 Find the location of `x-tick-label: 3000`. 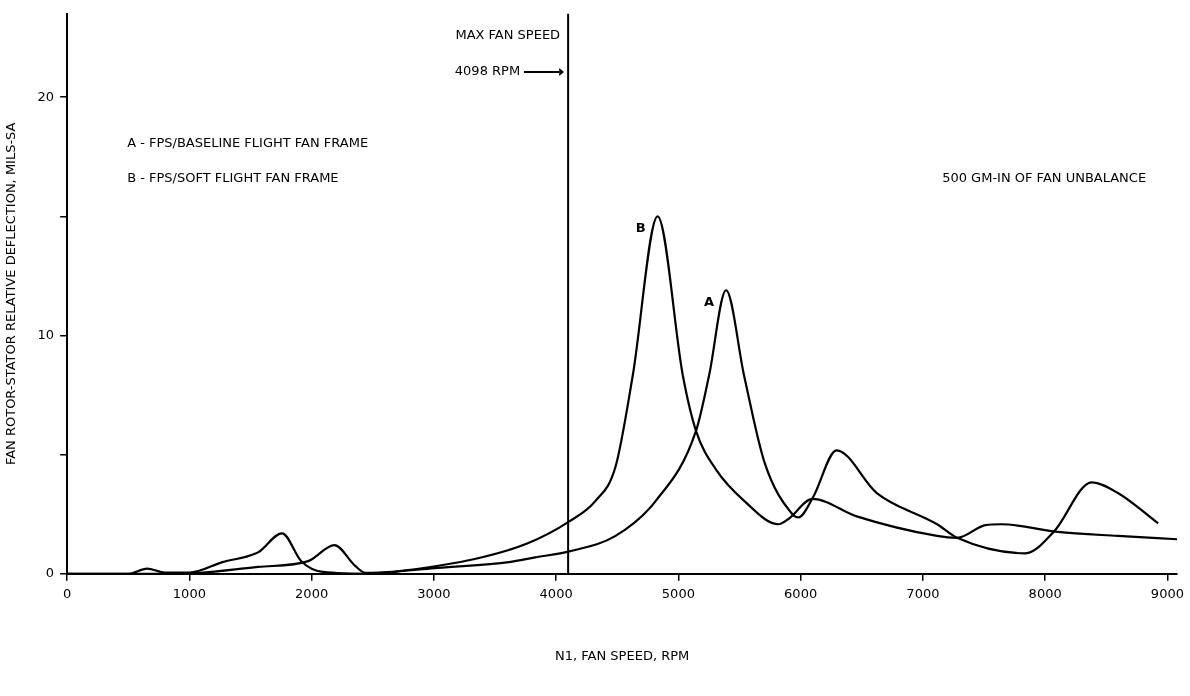

x-tick-label: 3000 is located at coordinates (434, 593).